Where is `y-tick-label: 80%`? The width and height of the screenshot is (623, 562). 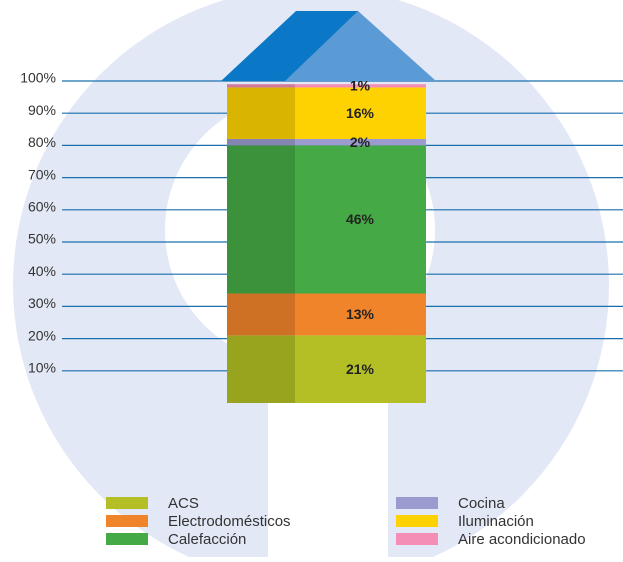
y-tick-label: 80% is located at coordinates (42, 142).